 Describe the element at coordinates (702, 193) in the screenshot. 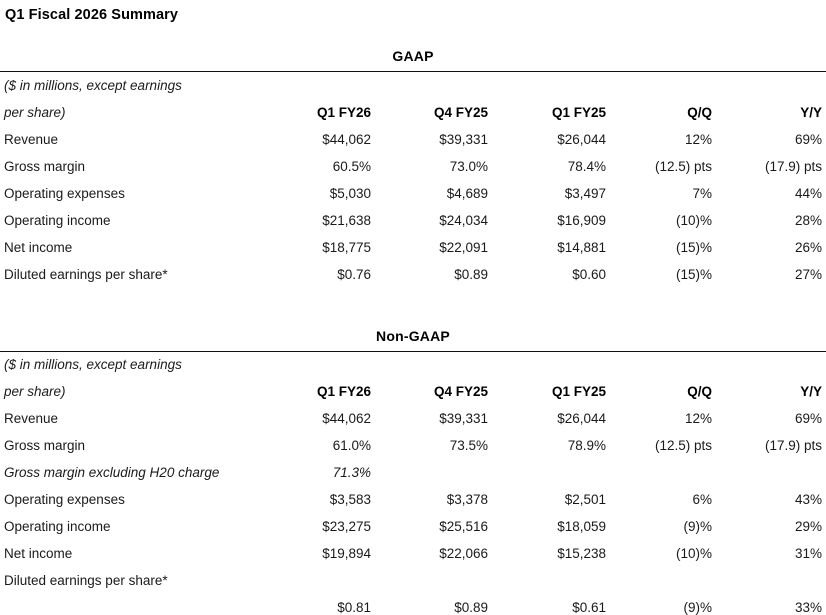

I see `cell-qq: 7%` at that location.